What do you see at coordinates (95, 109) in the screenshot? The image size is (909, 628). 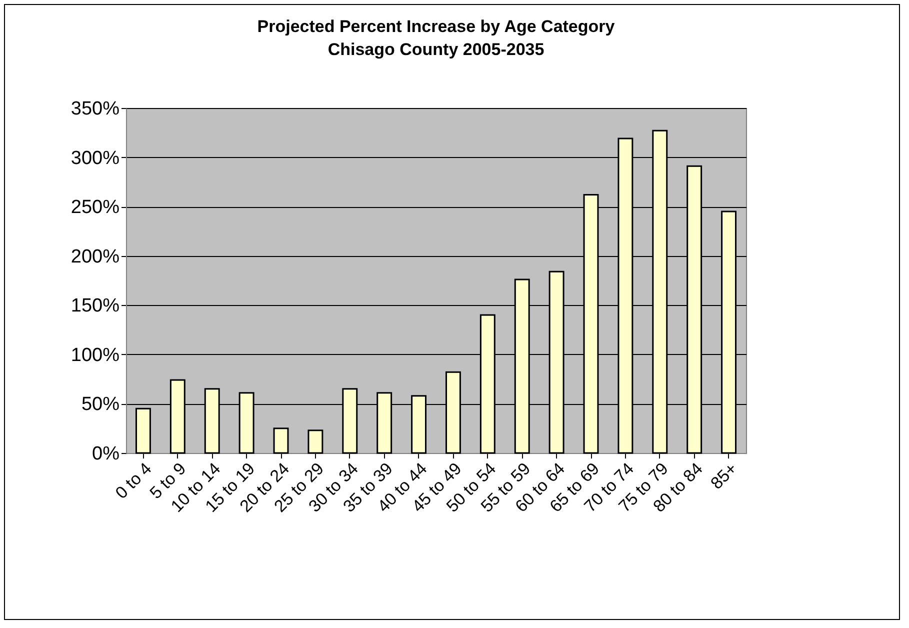 I see `y-tick-label: 350%` at bounding box center [95, 109].